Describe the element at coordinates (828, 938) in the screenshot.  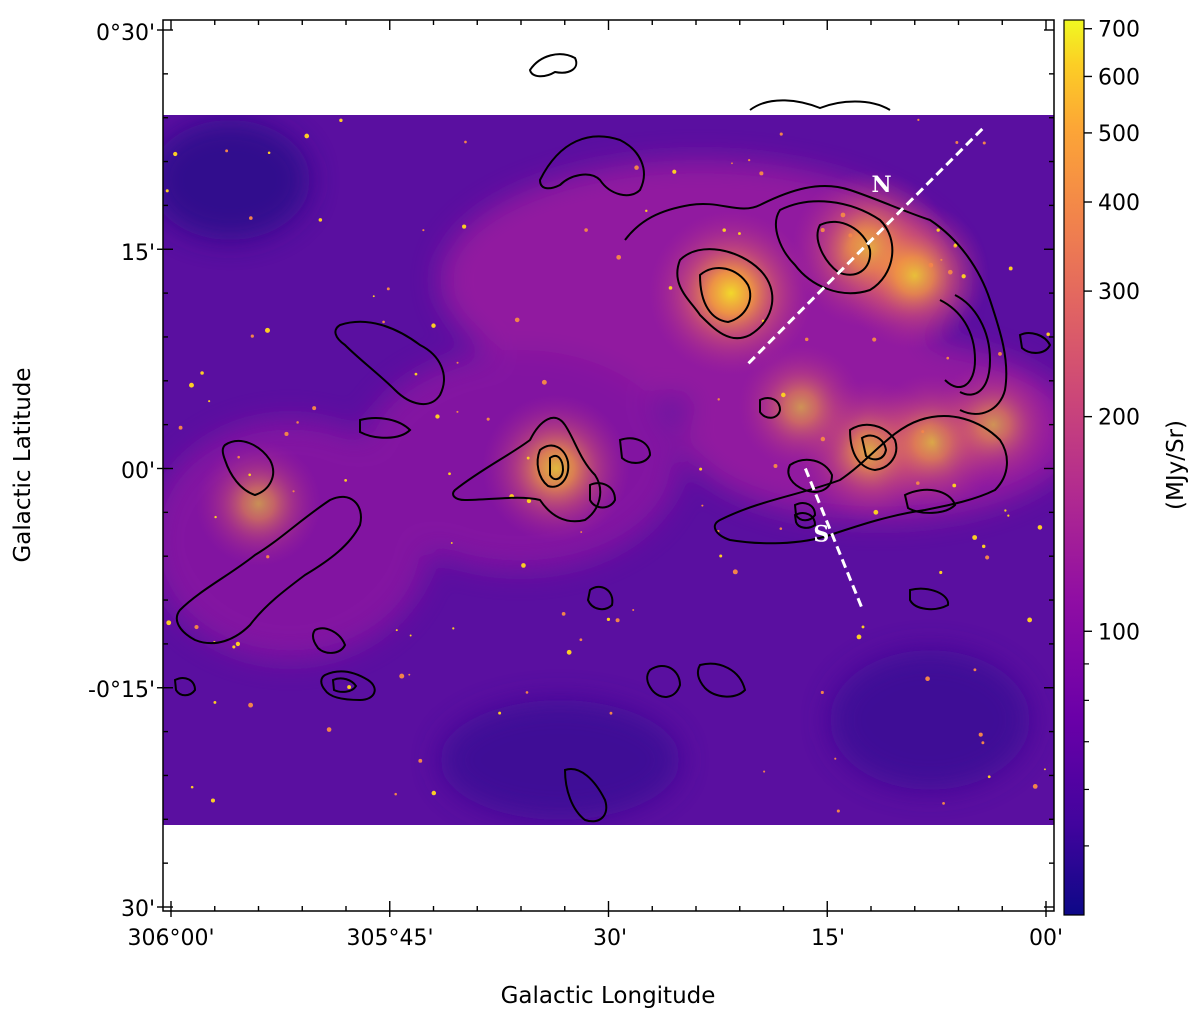
I see `x-tick-label: 15'` at that location.